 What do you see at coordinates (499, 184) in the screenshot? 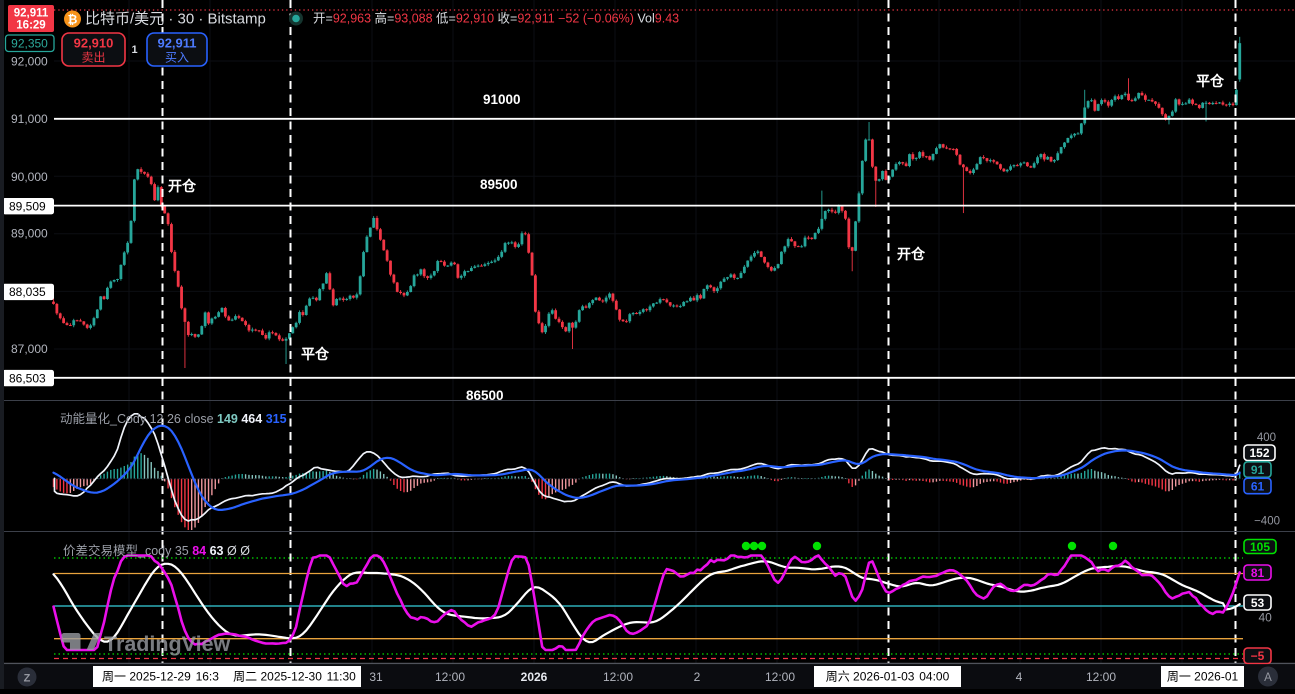
I see `svg-text: 89500` at bounding box center [499, 184].